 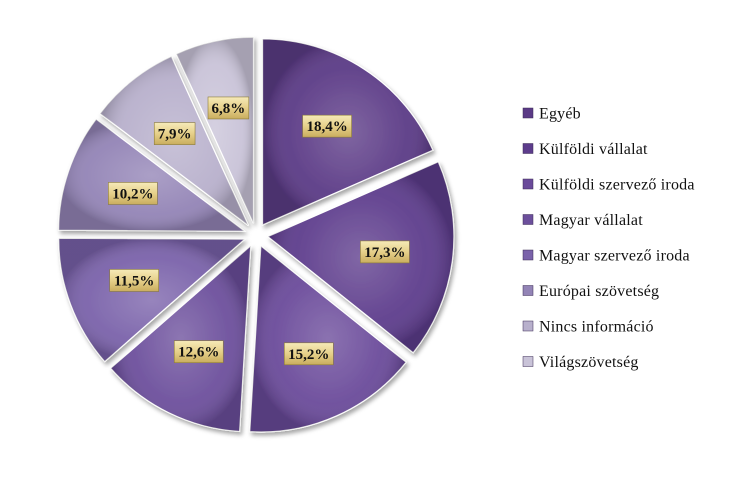 I want to click on legend-item-vilagszovetseg: Világszövetség, so click(x=580, y=362).